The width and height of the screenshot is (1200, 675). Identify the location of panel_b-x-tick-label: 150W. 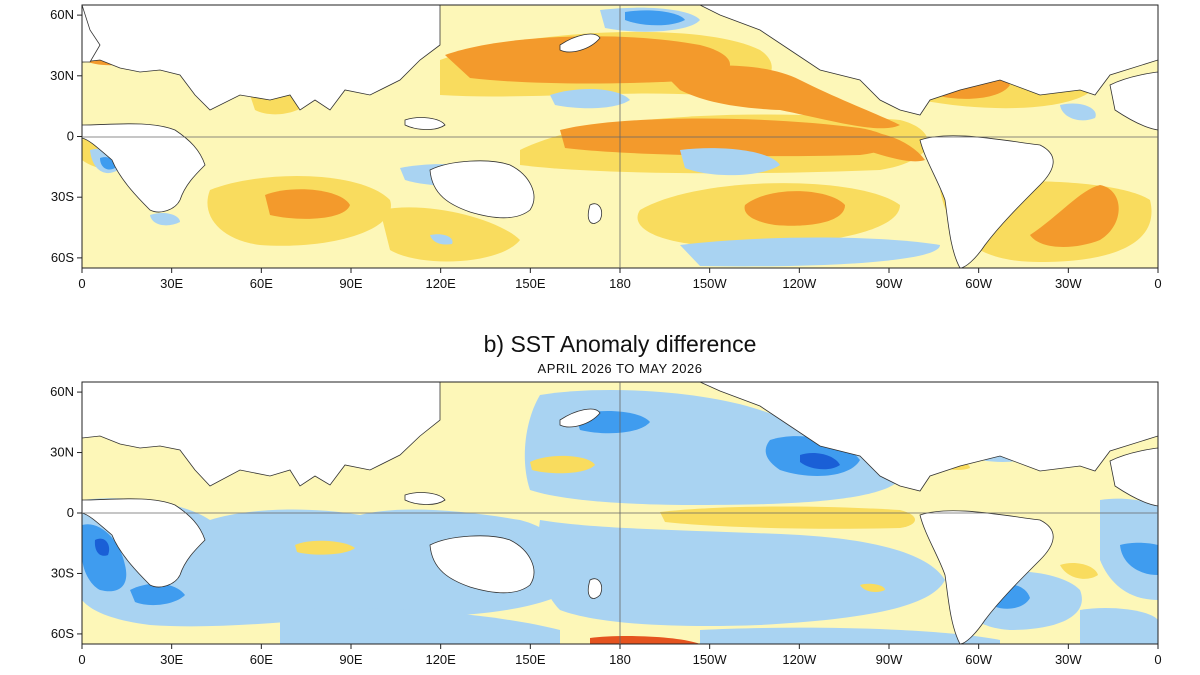
(710, 659).